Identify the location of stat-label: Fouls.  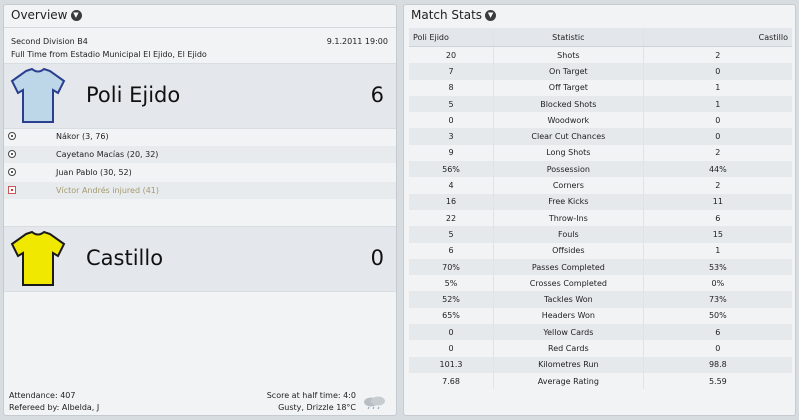
(568, 234).